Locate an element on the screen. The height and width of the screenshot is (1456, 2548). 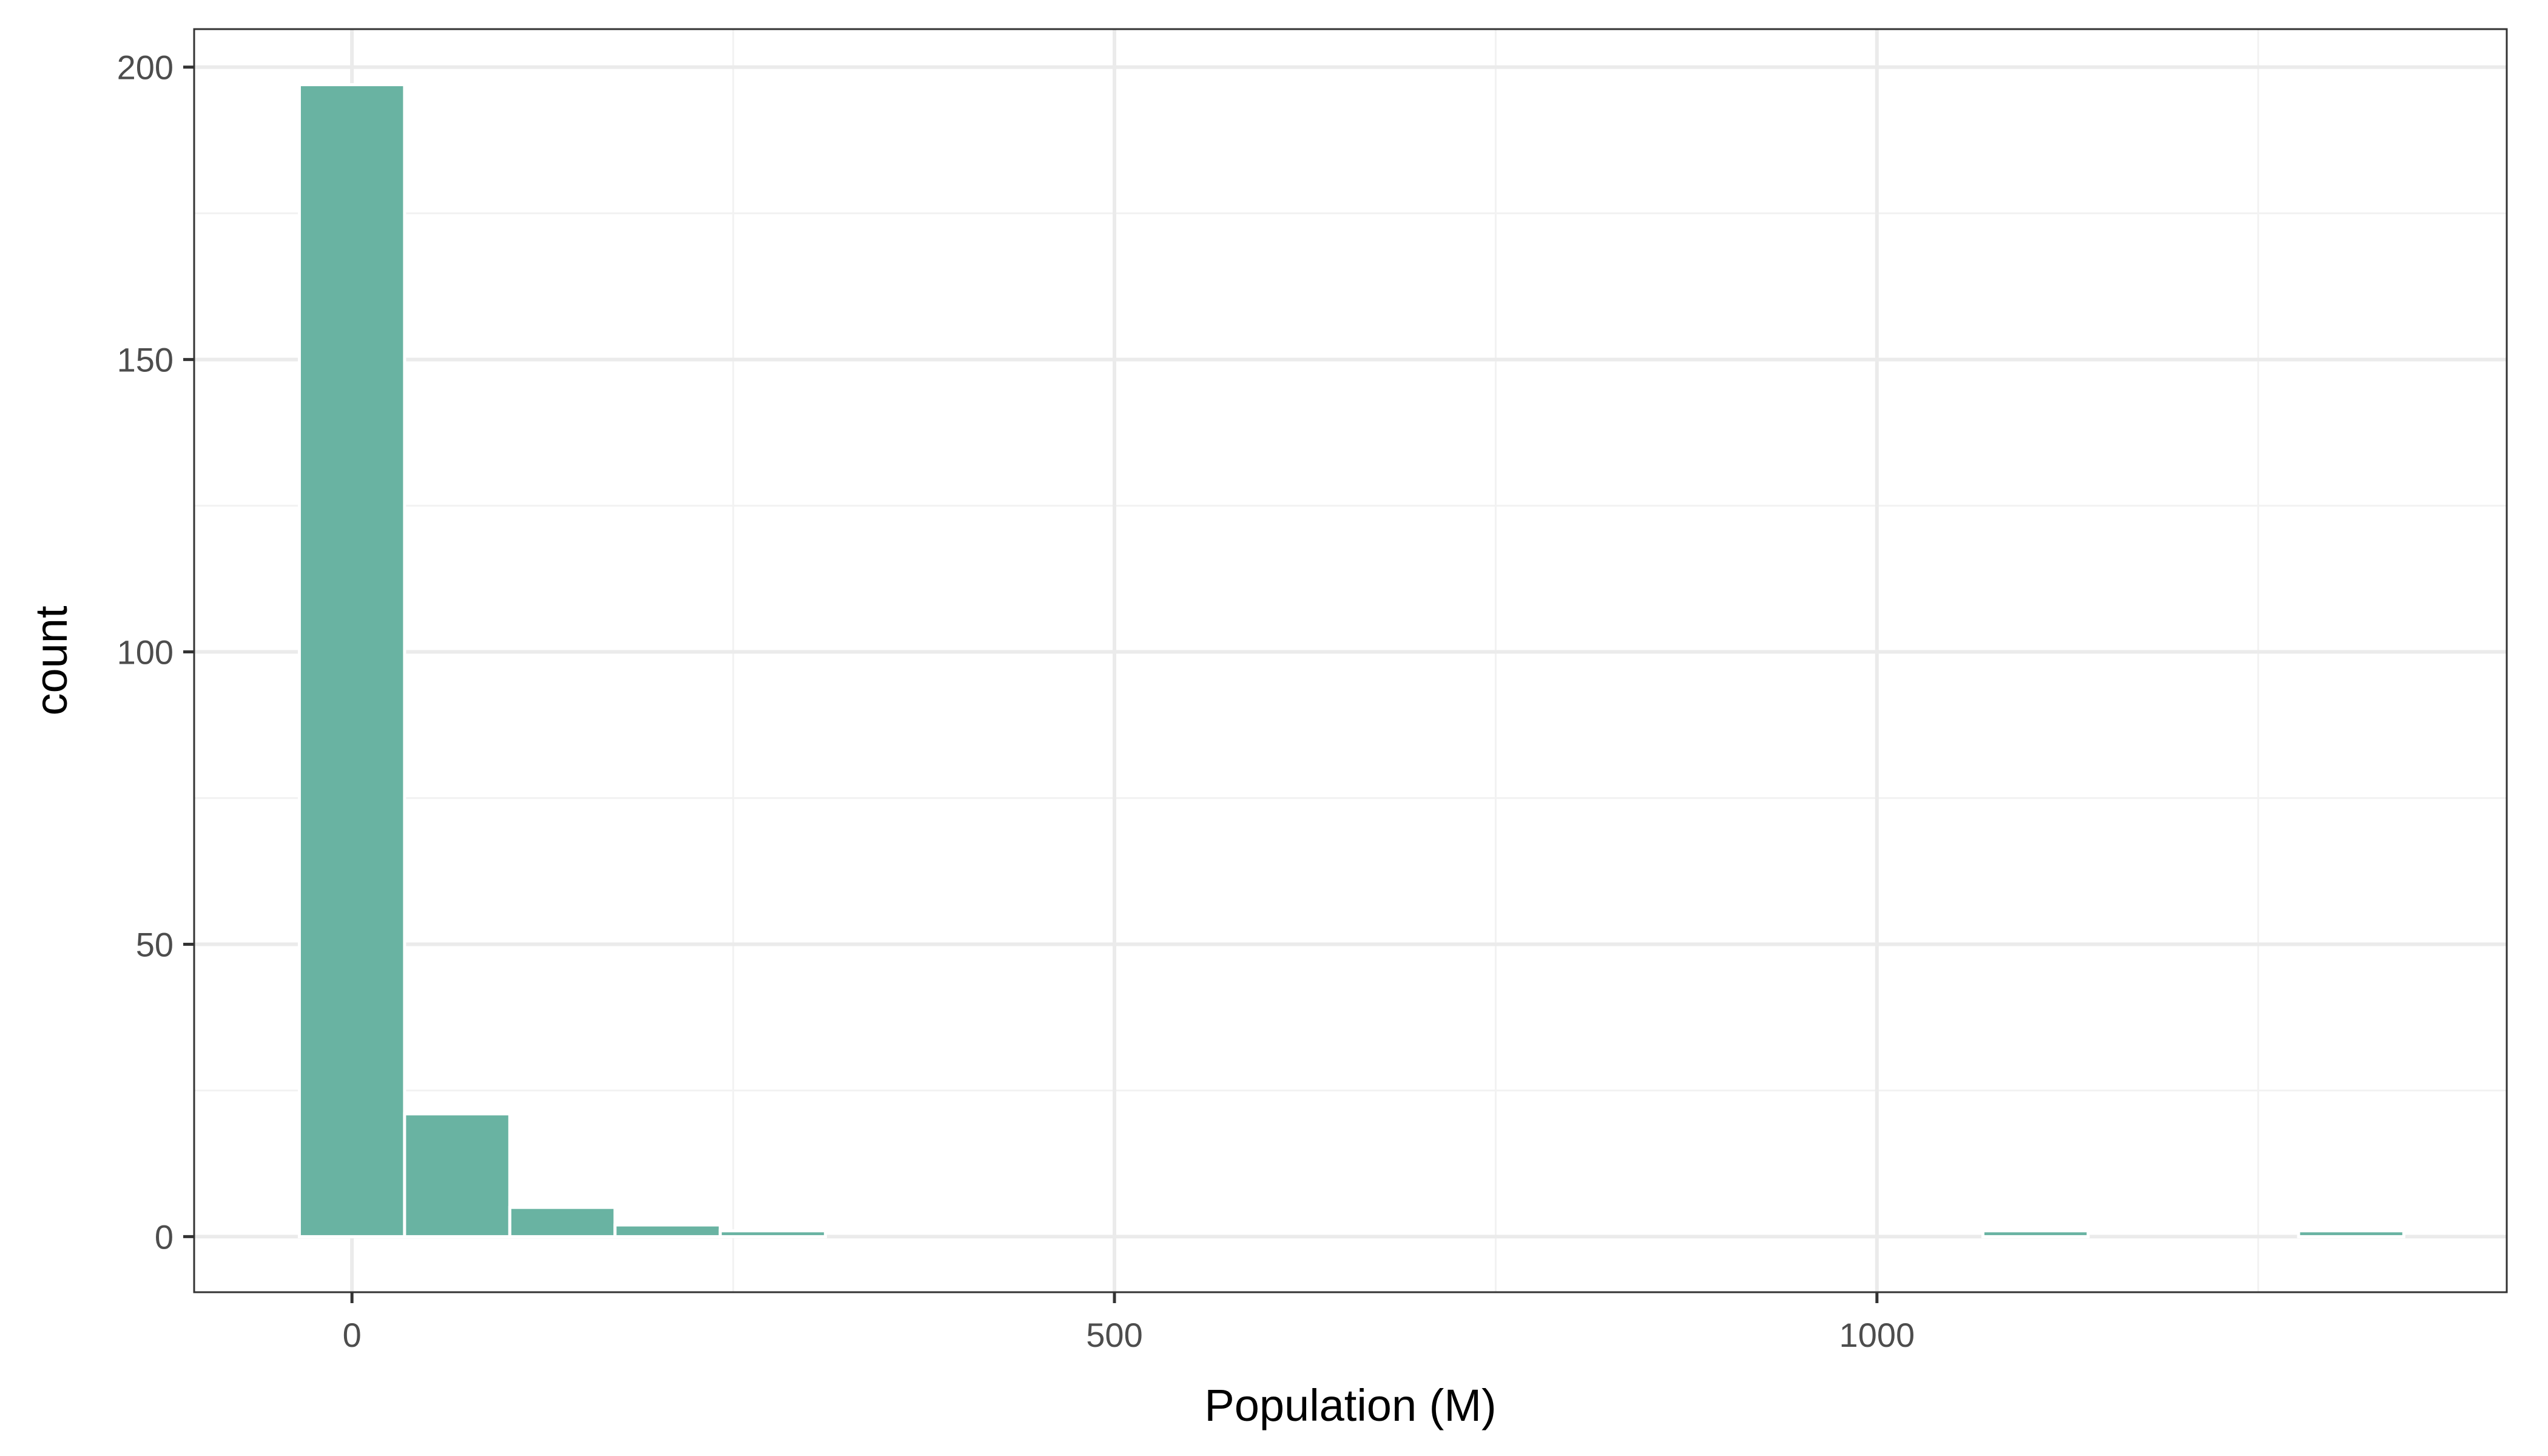
y-tick-label: 50 is located at coordinates (155, 944).